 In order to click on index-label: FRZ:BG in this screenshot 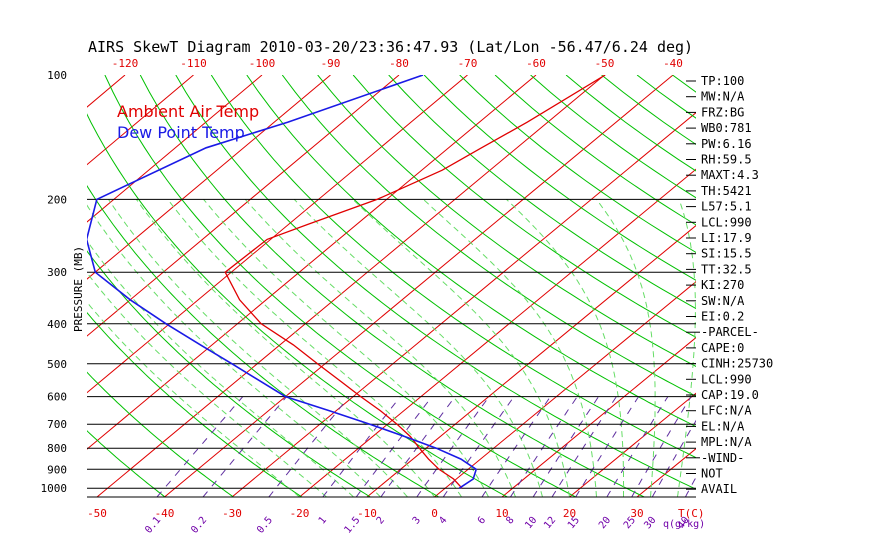, I will do `click(722, 112)`.